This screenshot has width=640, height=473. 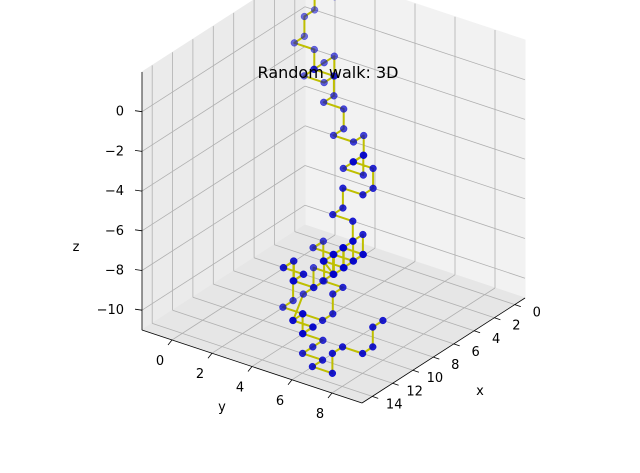 What do you see at coordinates (496, 339) in the screenshot?
I see `x-tick-label: 4` at bounding box center [496, 339].